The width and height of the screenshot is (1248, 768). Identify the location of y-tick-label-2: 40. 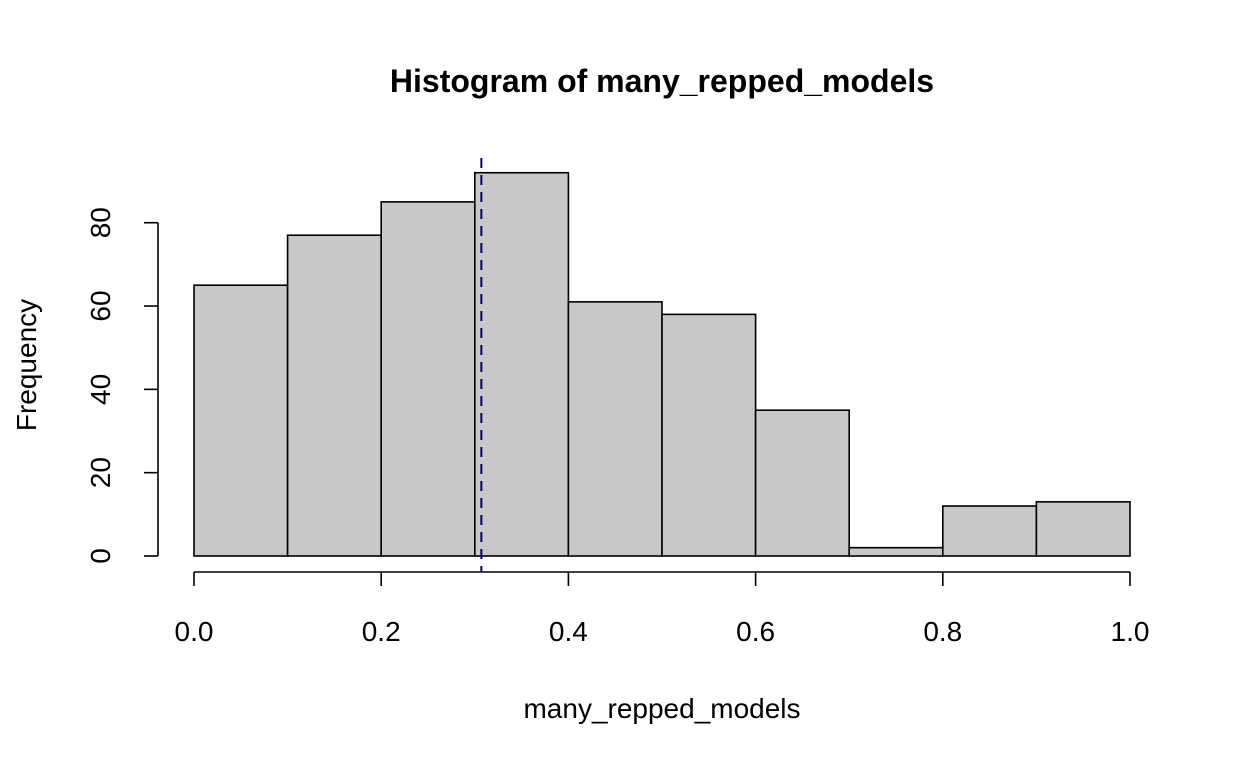
(100, 389).